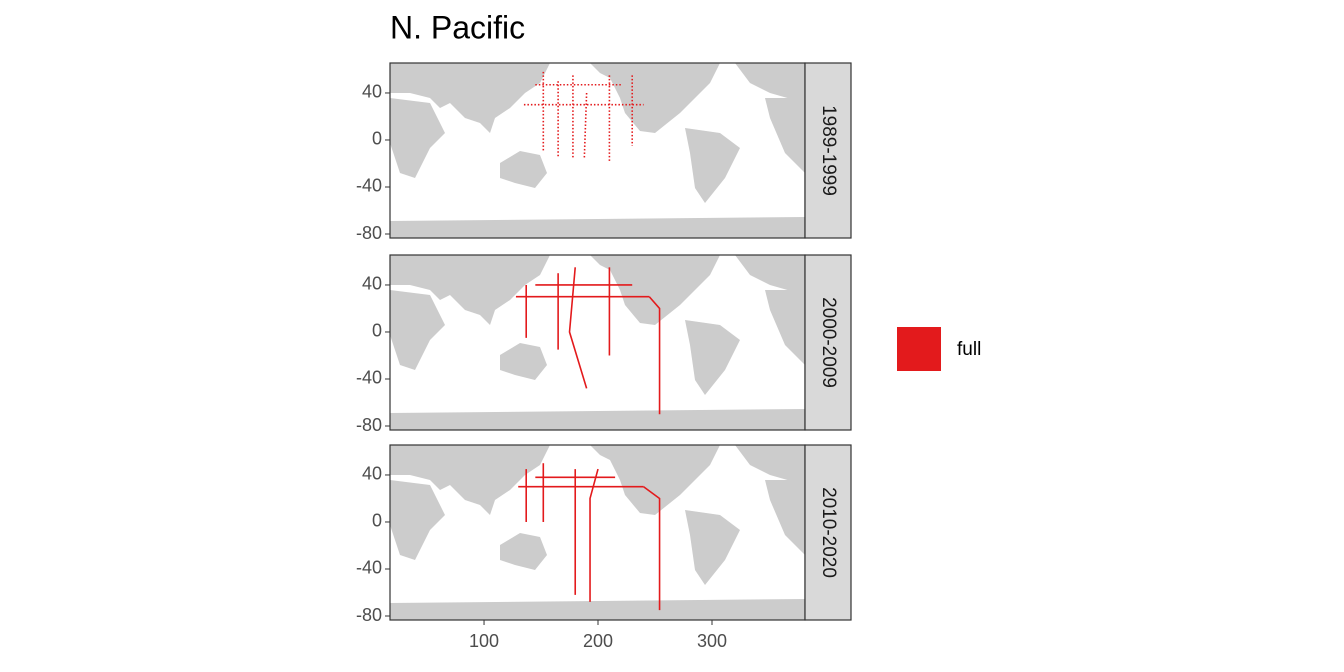  I want to click on strip-label: 2000-2009, so click(828, 342).